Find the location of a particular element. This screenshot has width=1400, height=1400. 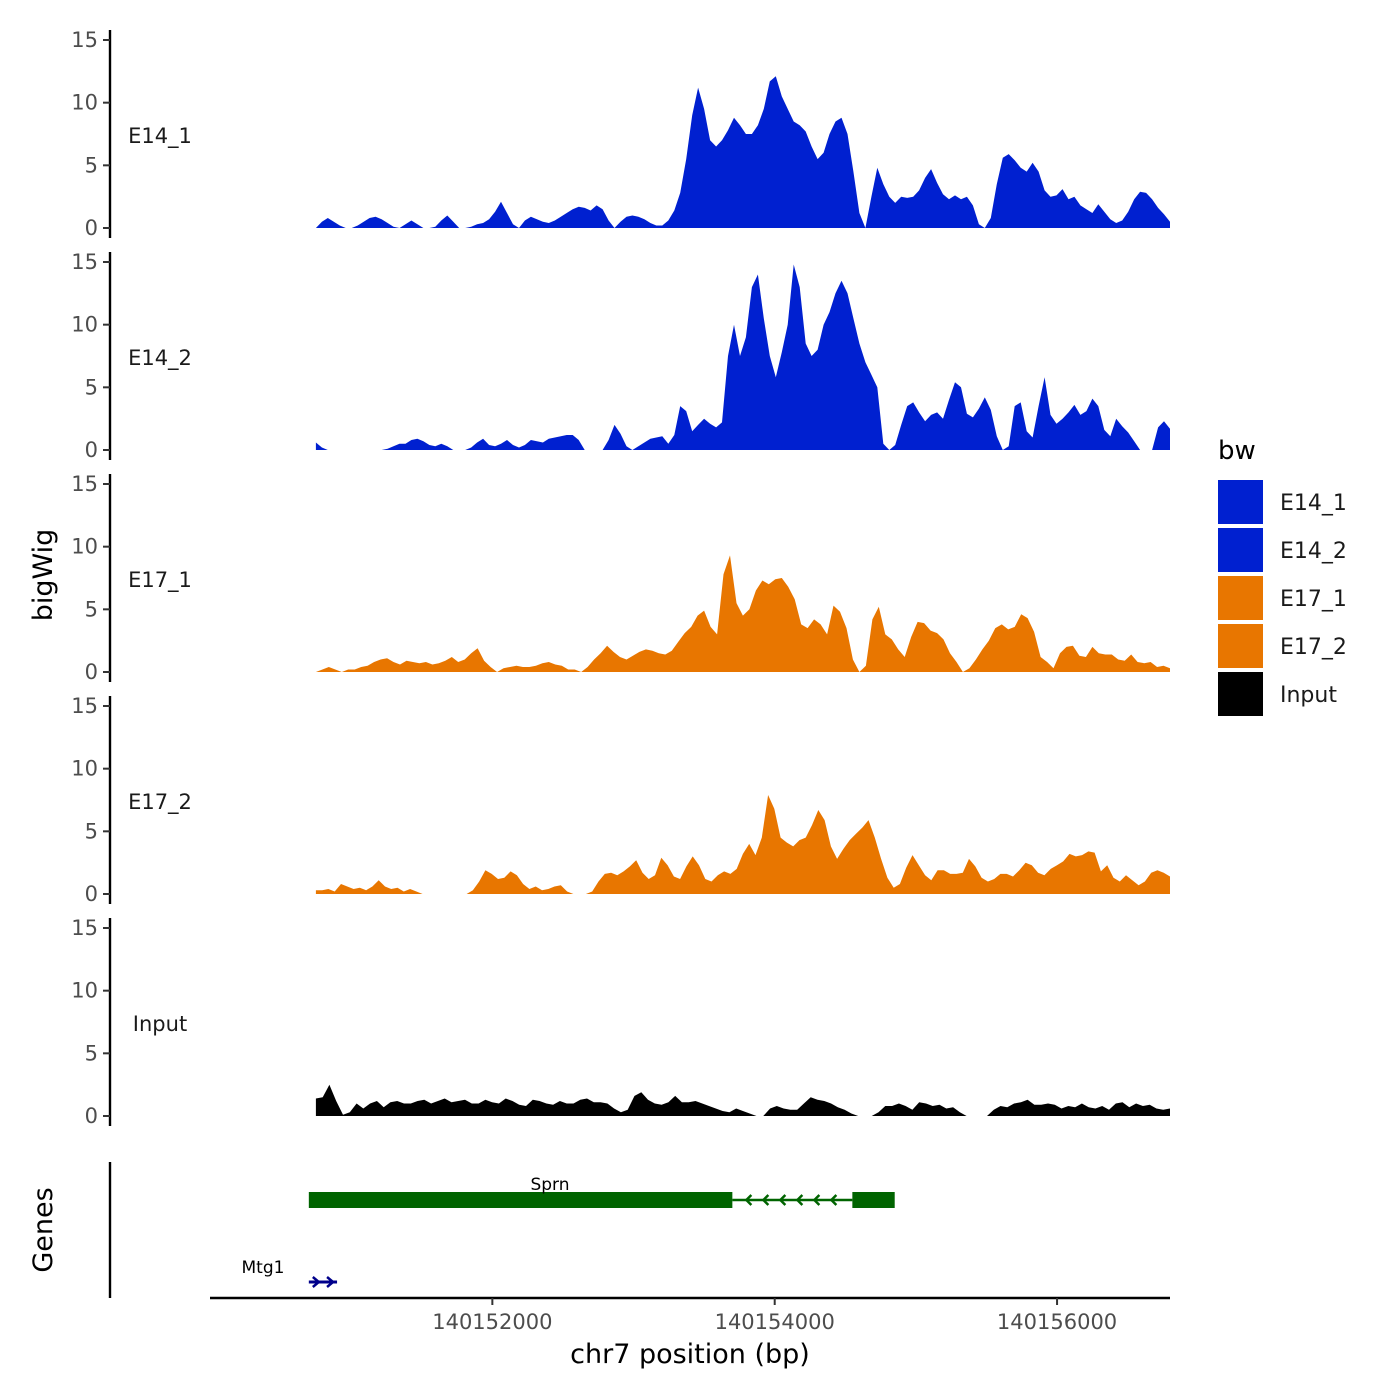

x-ticks: 140152000 140154000 140156000 is located at coordinates (774, 1316).